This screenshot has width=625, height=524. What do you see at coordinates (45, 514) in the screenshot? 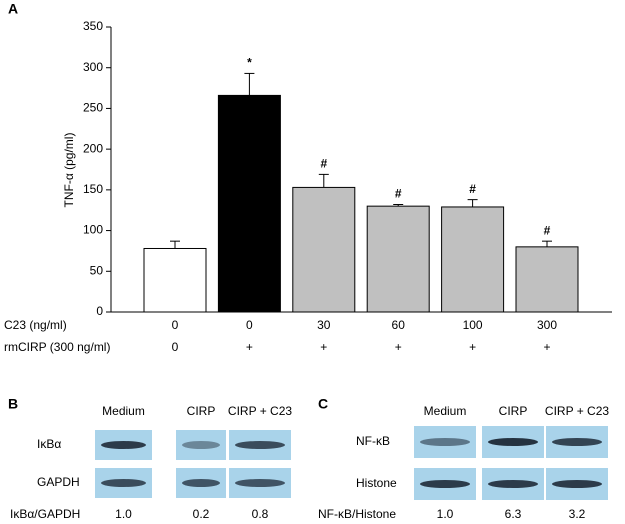
I see `ratio-label: IκBα/GAPDH` at bounding box center [45, 514].